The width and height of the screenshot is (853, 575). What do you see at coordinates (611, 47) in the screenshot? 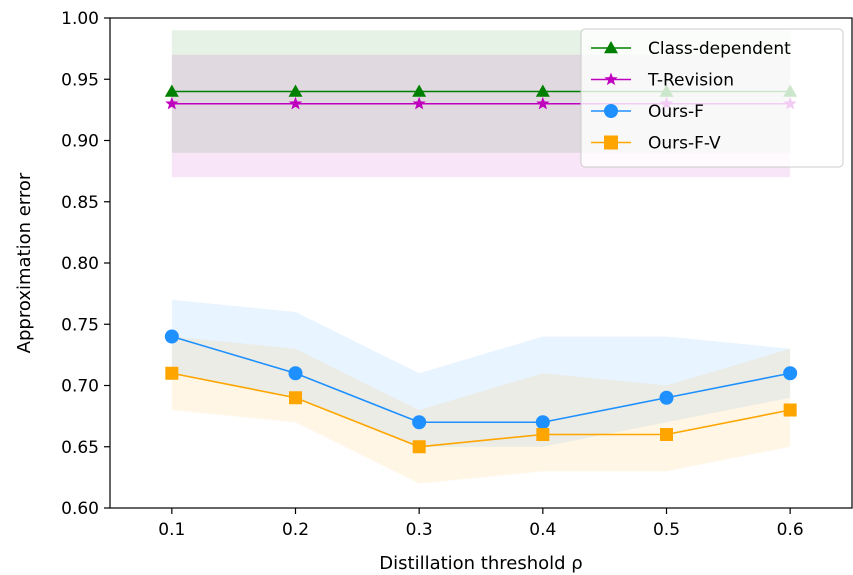
I see `legend-class-dependent-marker` at bounding box center [611, 47].